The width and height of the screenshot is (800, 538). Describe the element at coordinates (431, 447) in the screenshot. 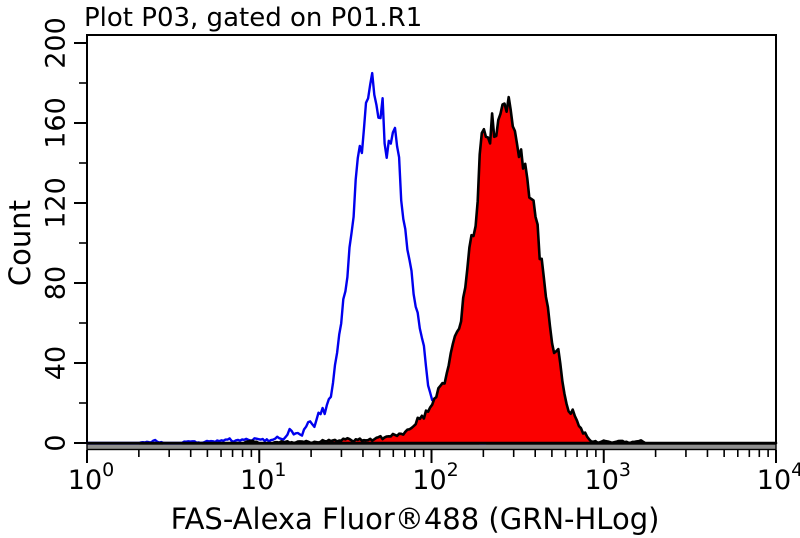

I see `plot-baseline-band` at that location.